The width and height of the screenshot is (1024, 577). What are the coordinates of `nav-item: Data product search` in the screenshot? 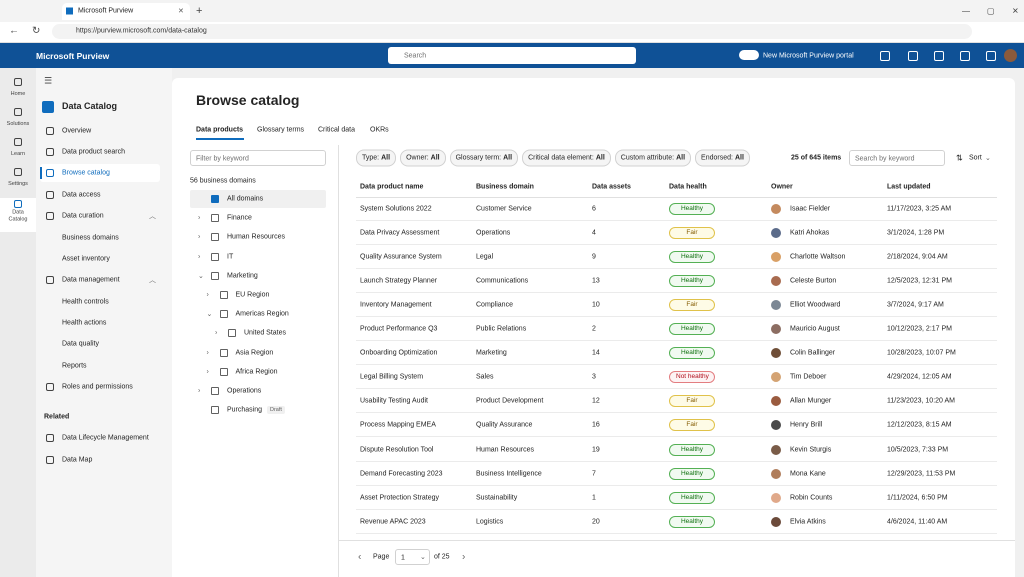 It's located at (94, 152).